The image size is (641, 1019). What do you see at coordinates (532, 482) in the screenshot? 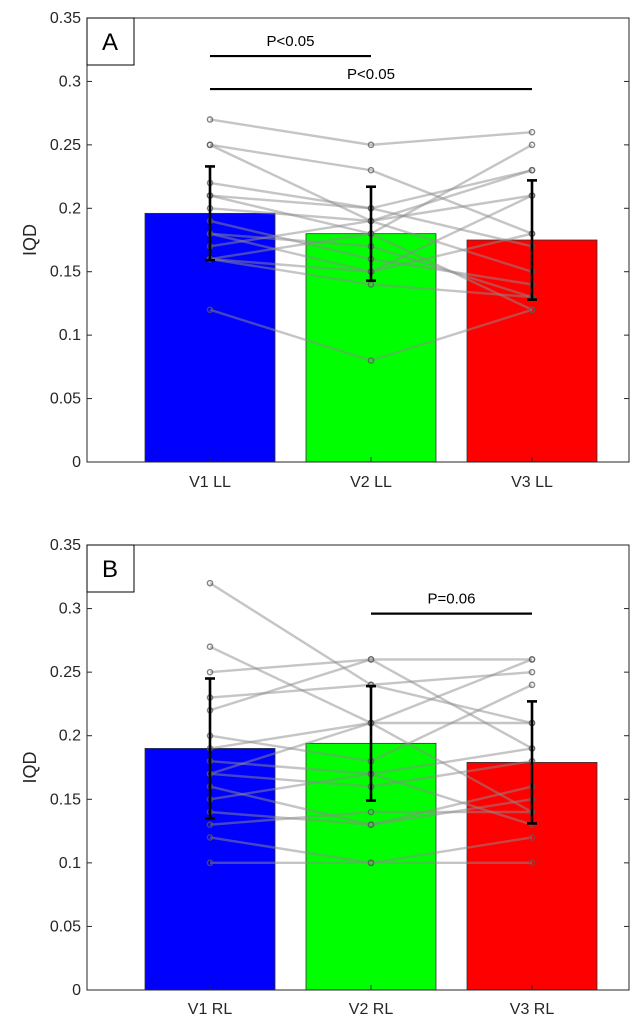
I see `x-tick-label: V3 LL` at bounding box center [532, 482].